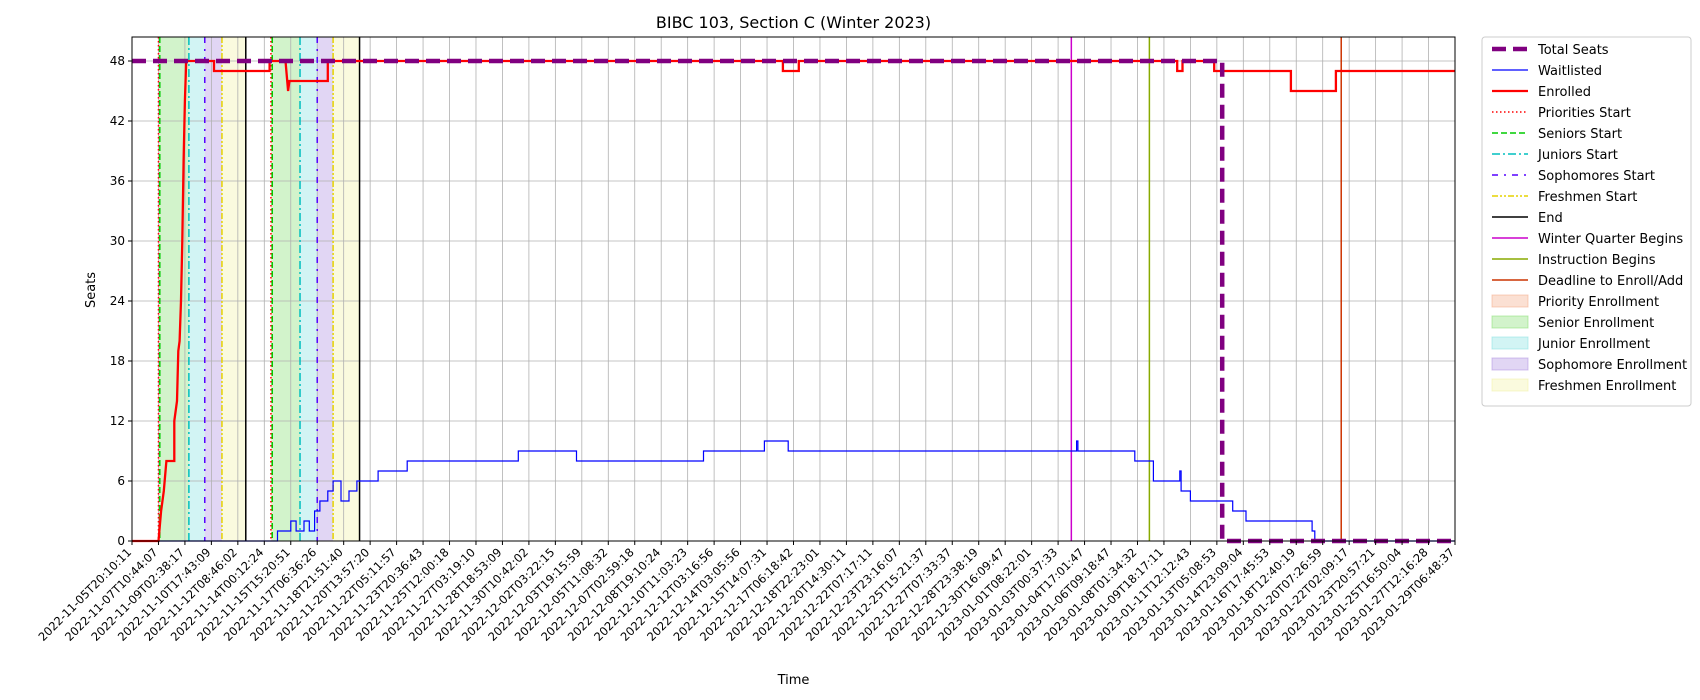  I want to click on y-tick-label: 36, so click(117, 181).